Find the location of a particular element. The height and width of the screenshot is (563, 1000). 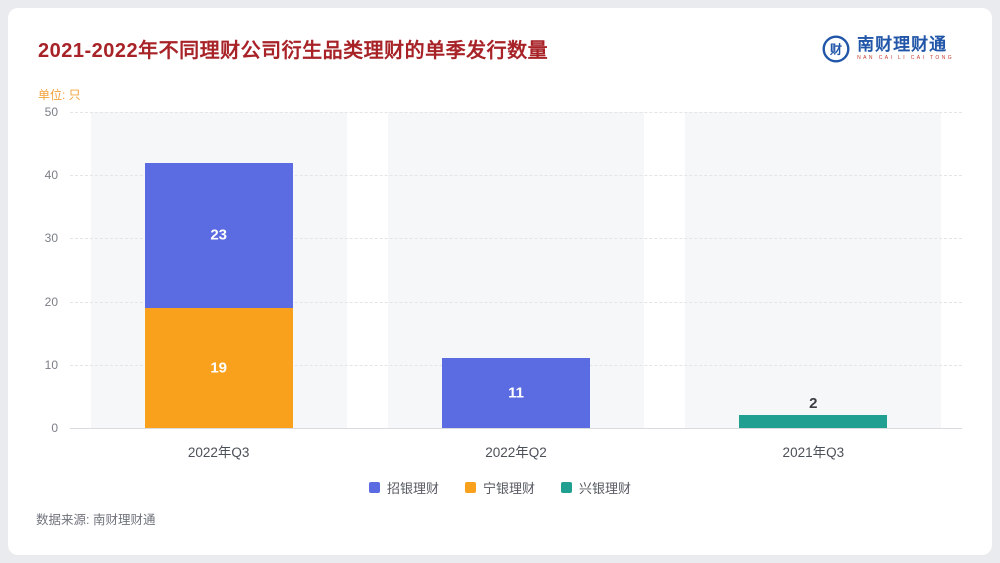

legend-item: 兴银理财 is located at coordinates (596, 487).